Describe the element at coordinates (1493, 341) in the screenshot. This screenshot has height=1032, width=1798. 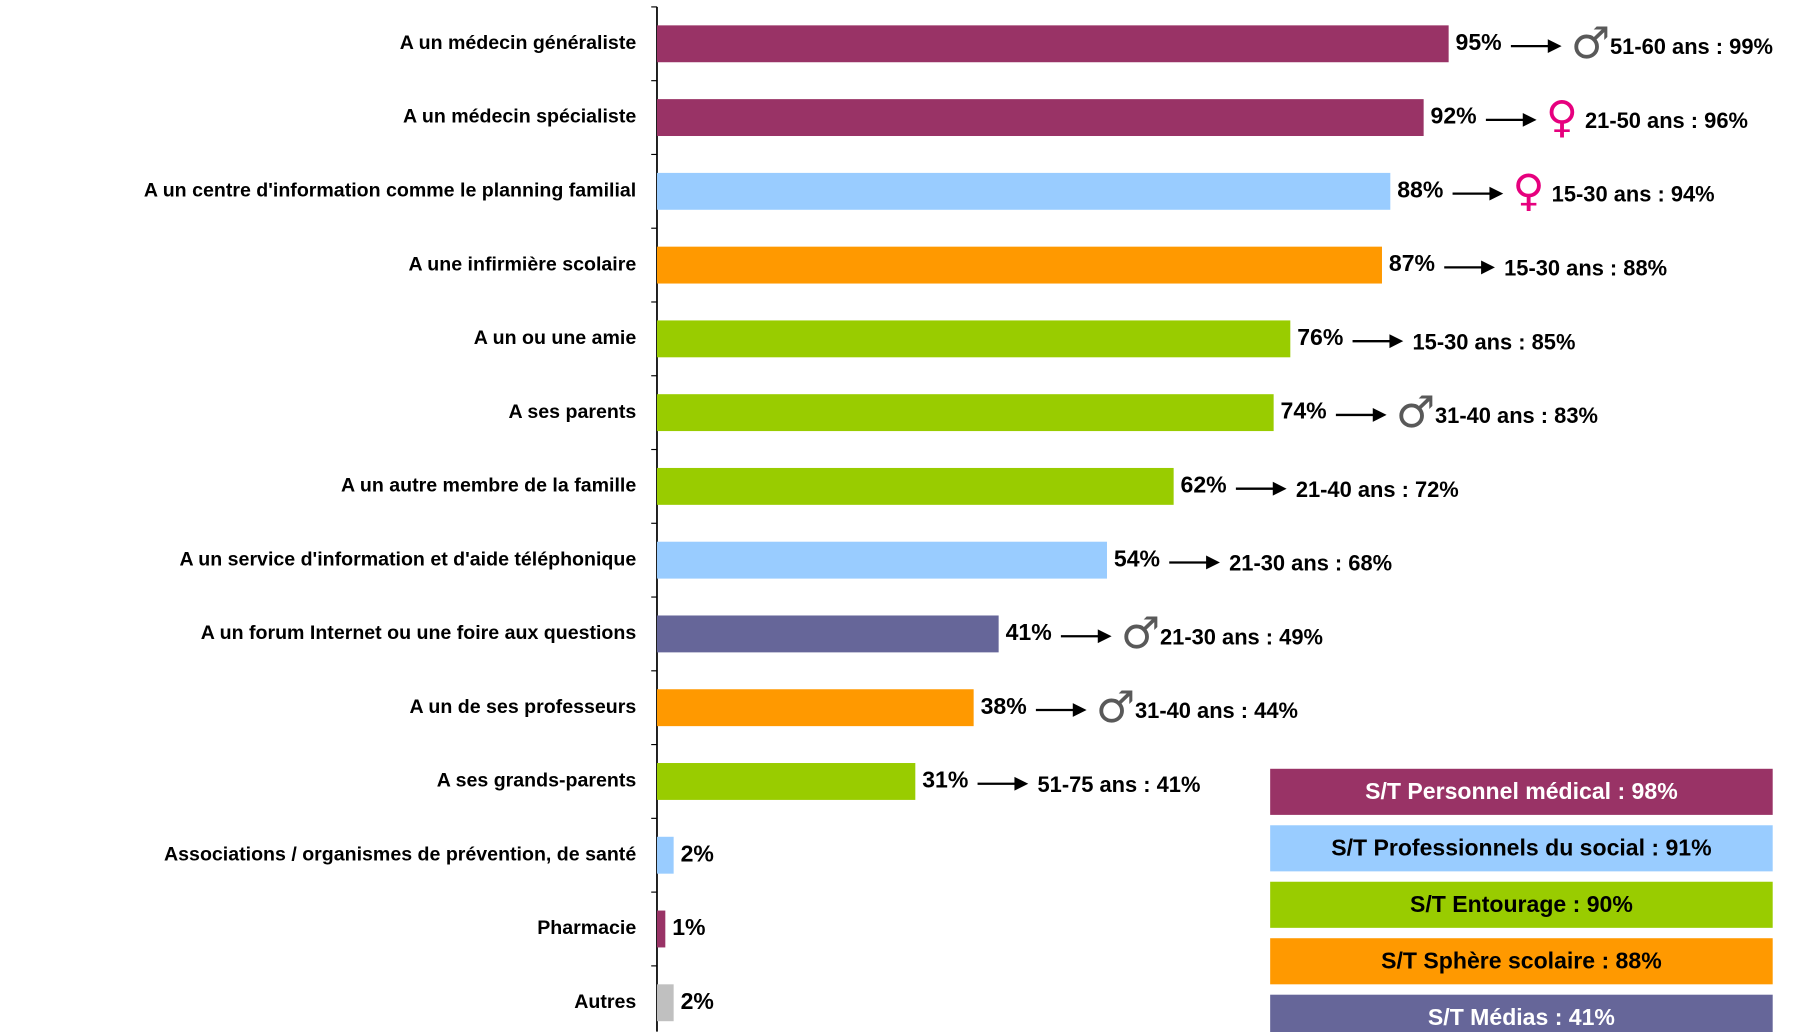
I see `annotation: 15-30 ans : 85%` at that location.